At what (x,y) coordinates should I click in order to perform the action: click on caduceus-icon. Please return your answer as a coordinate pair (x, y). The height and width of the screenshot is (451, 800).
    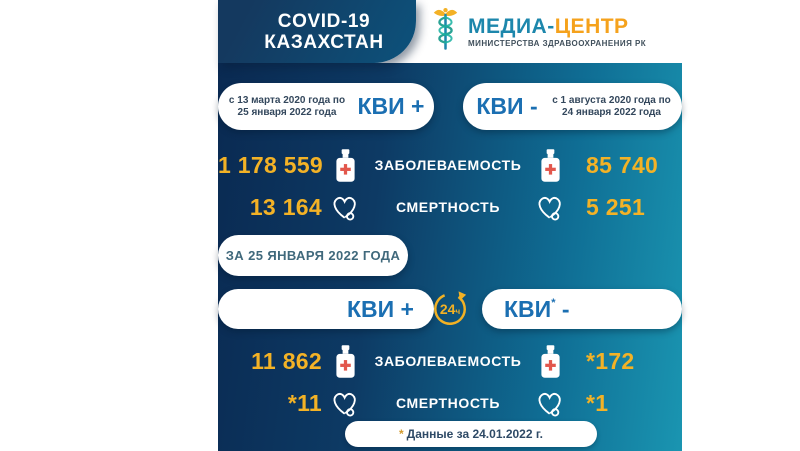
    Looking at the image, I should click on (445, 31).